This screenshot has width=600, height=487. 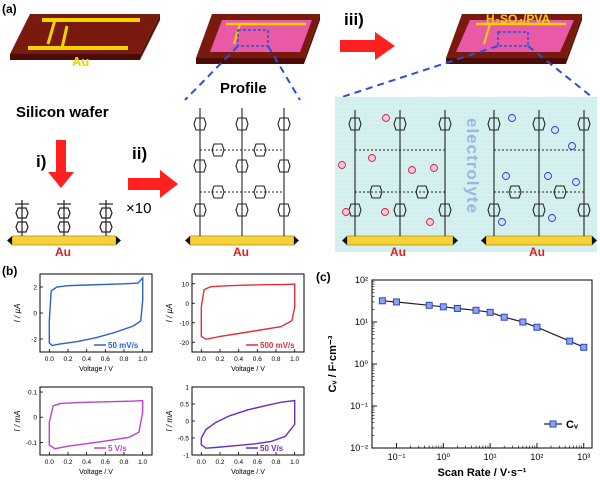 I want to click on y-tick-label: 0.5, so click(x=184, y=405).